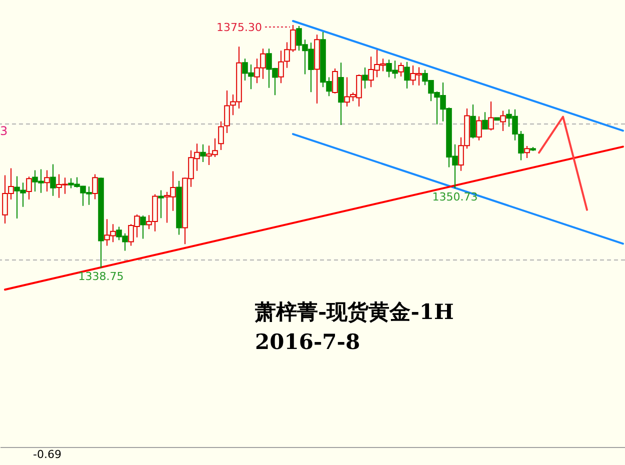 This screenshot has width=625, height=465. Describe the element at coordinates (354, 311) in the screenshot. I see `text: 萧梓菁-现货黄金-1H` at that location.